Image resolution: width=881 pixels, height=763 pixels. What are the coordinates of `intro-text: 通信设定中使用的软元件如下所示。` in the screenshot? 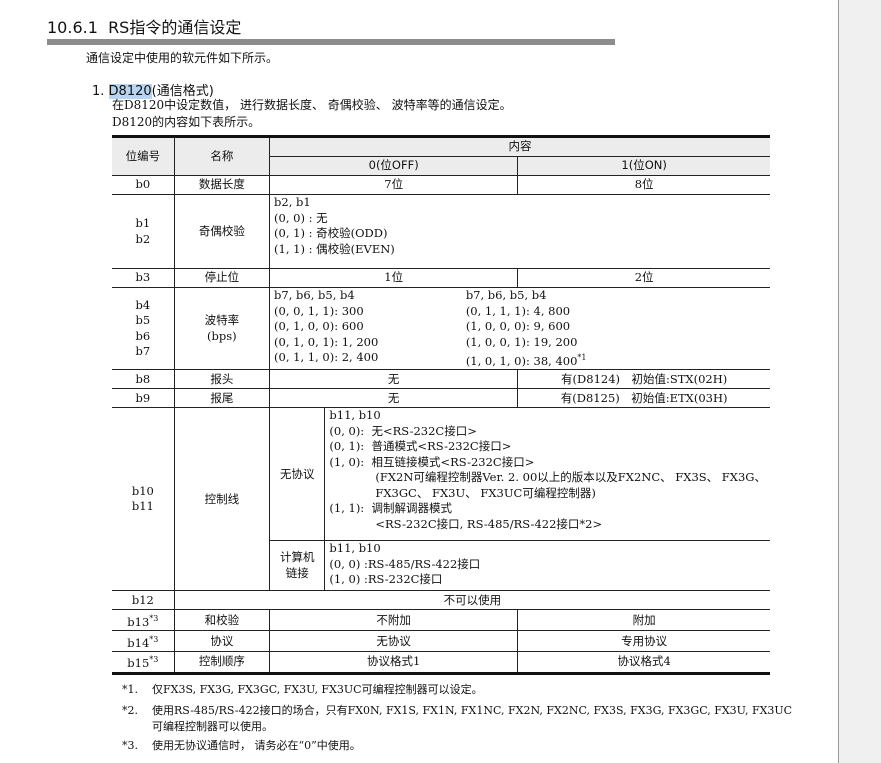 It's located at (182, 58).